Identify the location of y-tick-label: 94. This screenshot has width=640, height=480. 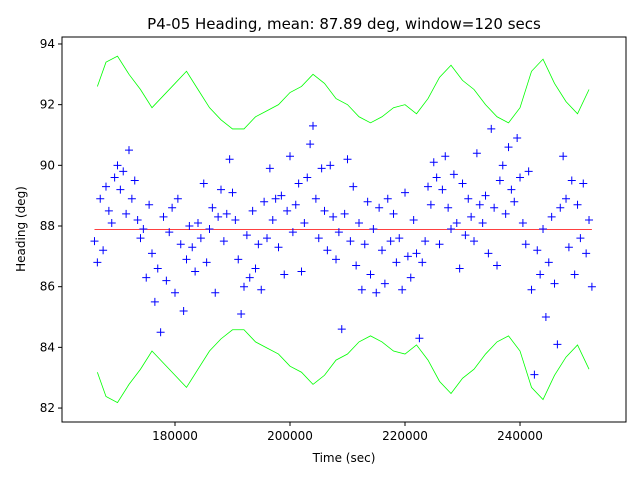
(47, 44).